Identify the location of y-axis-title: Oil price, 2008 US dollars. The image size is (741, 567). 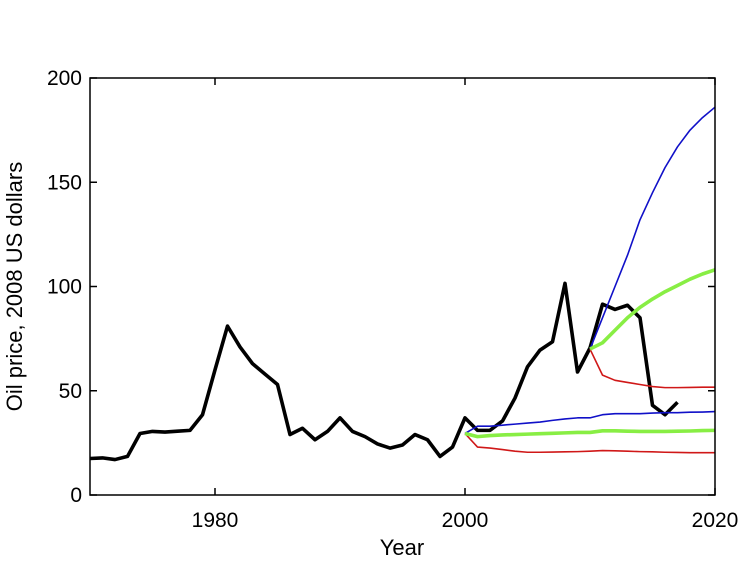
(14, 286).